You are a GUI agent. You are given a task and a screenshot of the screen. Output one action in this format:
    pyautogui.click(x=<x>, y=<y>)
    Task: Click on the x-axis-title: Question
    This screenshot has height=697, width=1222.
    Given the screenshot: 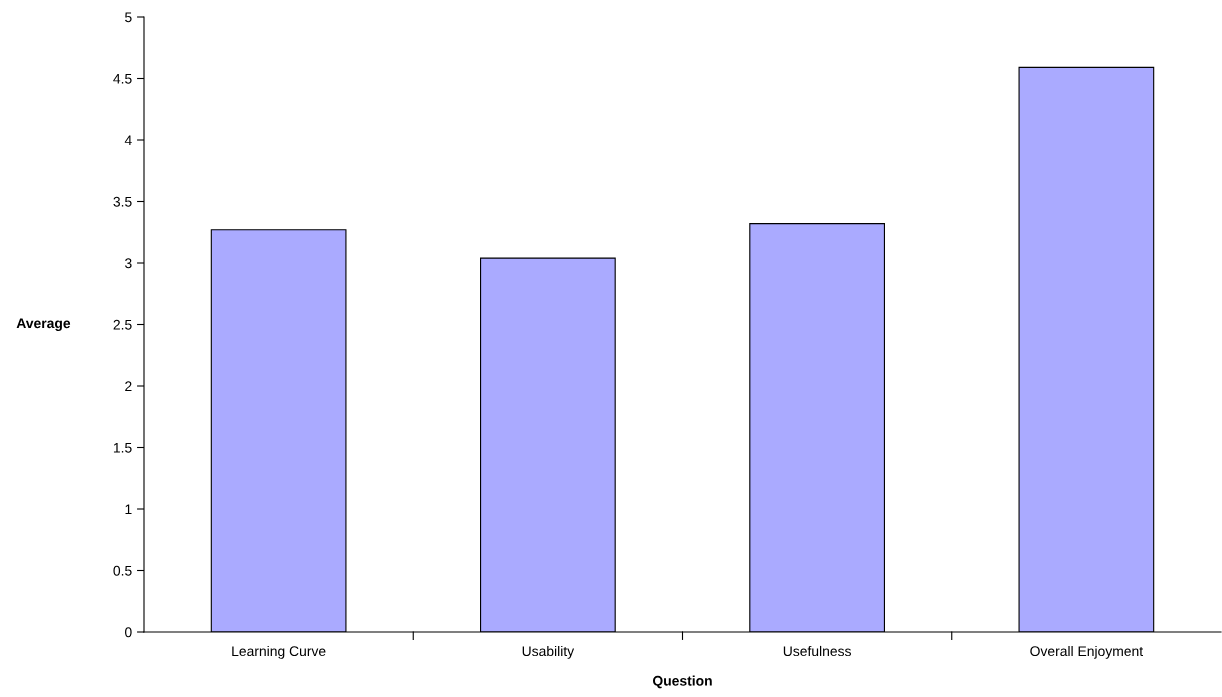 What is the action you would take?
    pyautogui.click(x=682, y=682)
    